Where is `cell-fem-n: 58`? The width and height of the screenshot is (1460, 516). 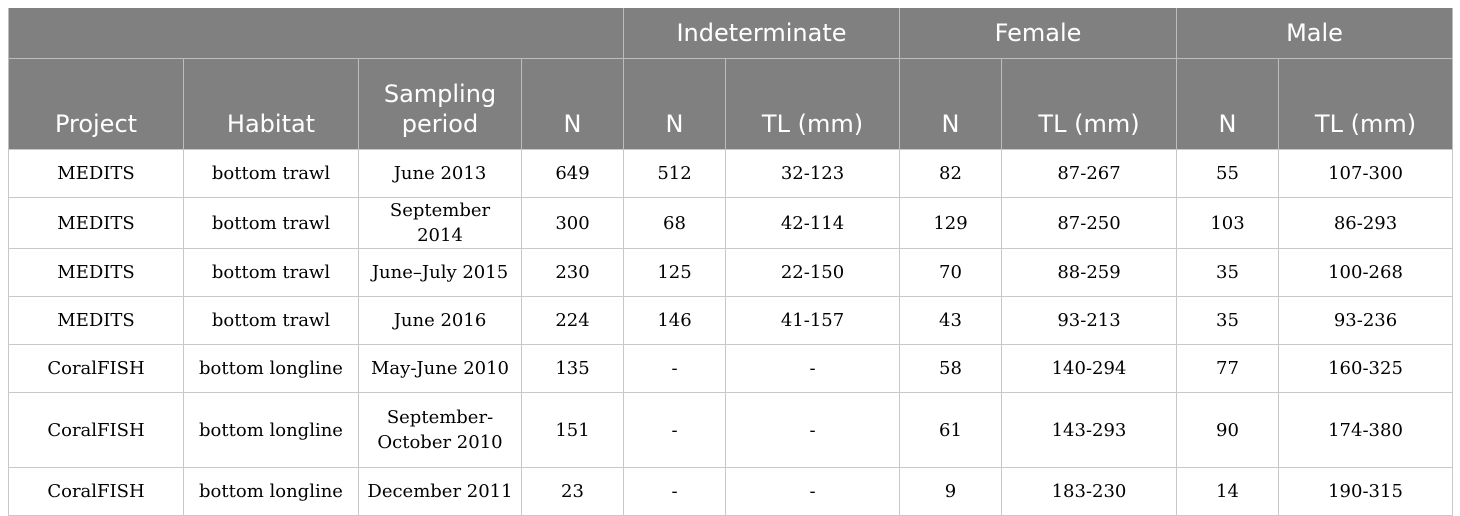 cell-fem-n: 58 is located at coordinates (950, 368).